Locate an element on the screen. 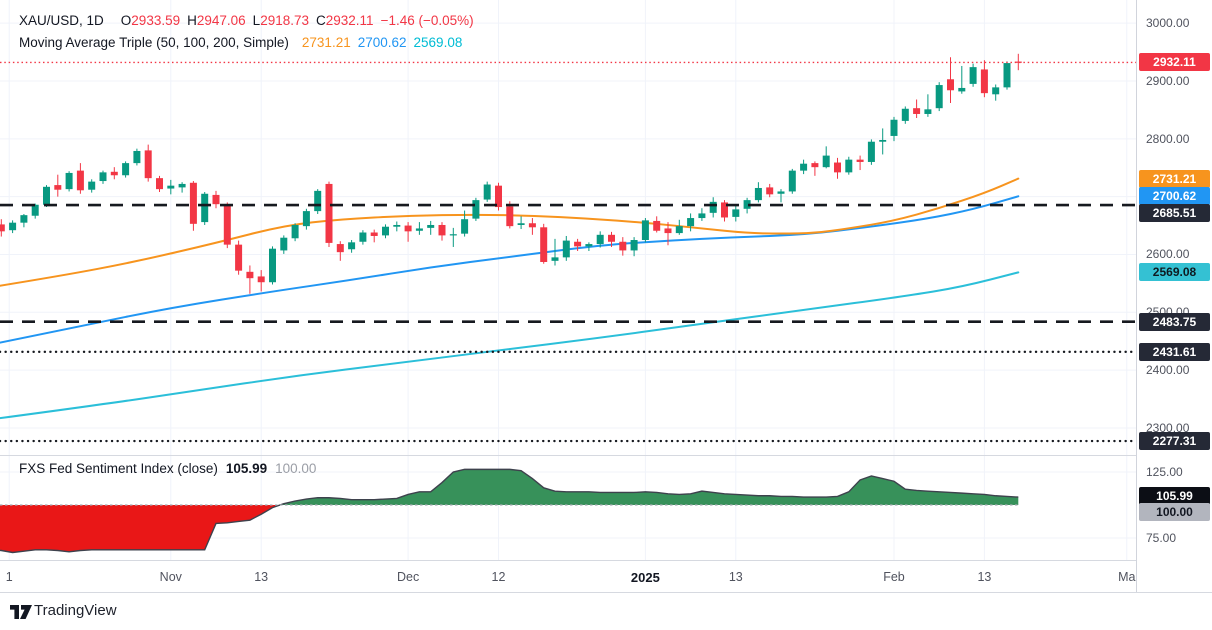 Image resolution: width=1212 pixels, height=630 pixels. time-tick-label: Nov is located at coordinates (170, 577).